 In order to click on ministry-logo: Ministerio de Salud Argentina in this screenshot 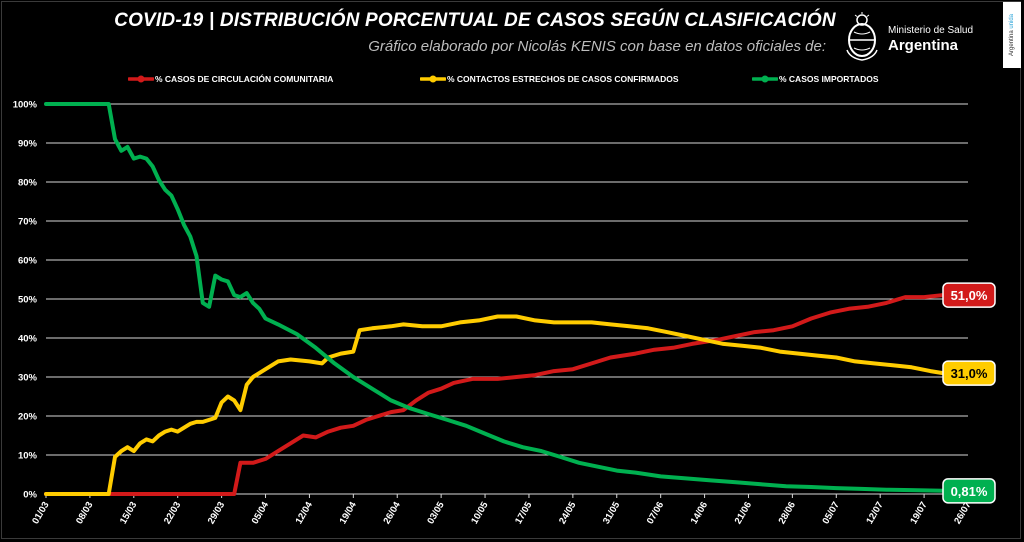, I will do `click(917, 37)`.